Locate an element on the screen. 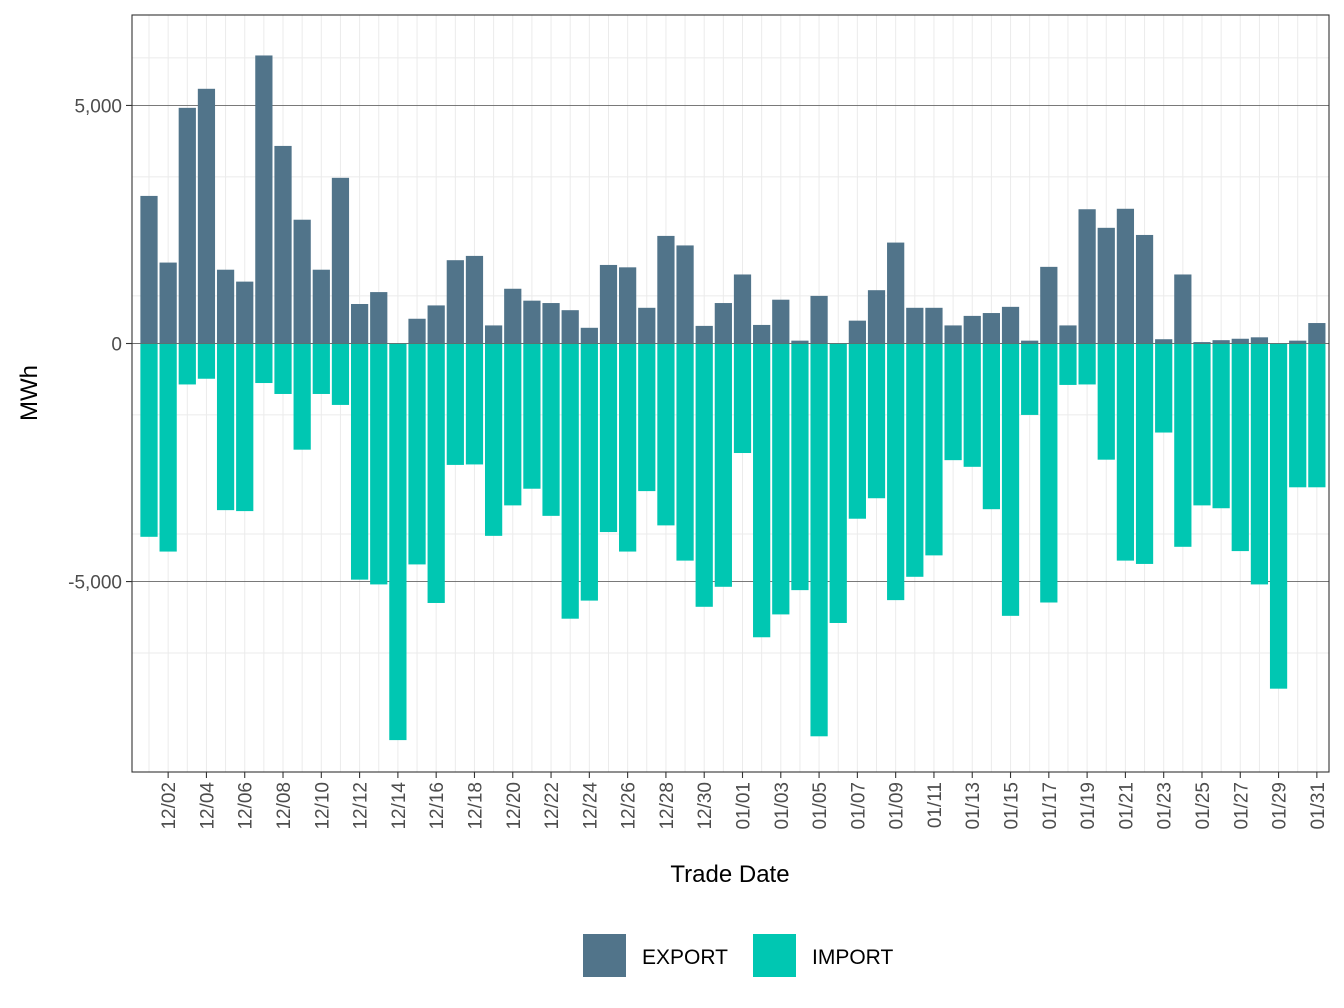 The image size is (1344, 1008). legend-swatch-export is located at coordinates (604, 955).